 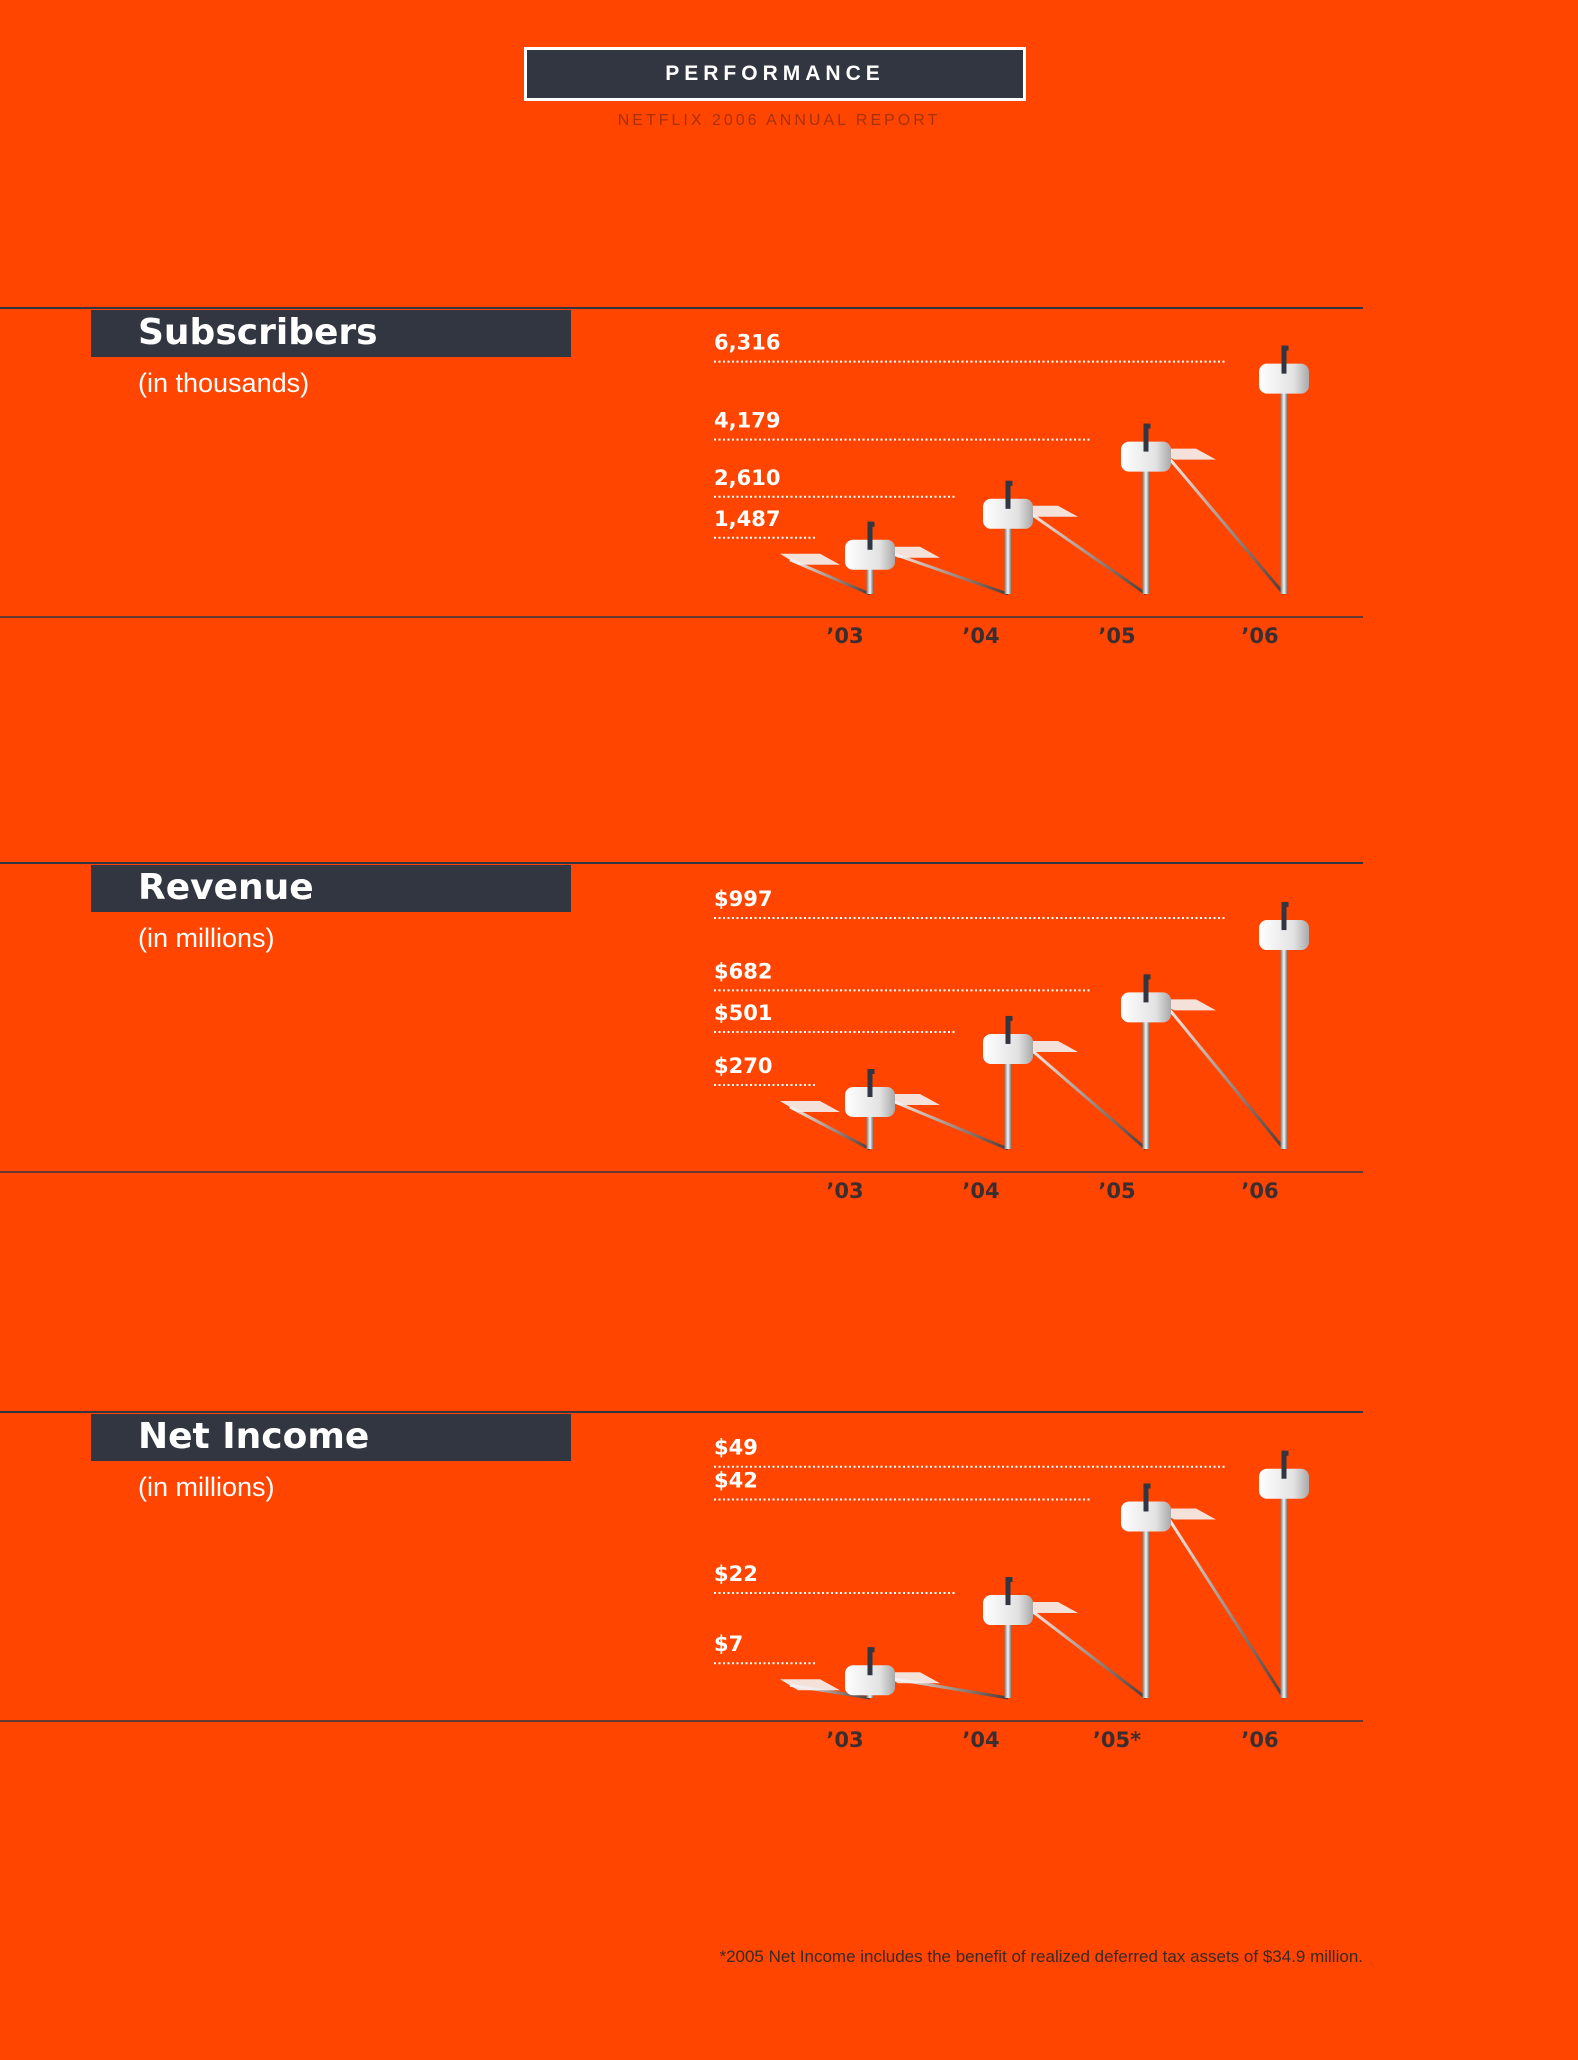 What do you see at coordinates (743, 1013) in the screenshot?
I see `value-label: $501` at bounding box center [743, 1013].